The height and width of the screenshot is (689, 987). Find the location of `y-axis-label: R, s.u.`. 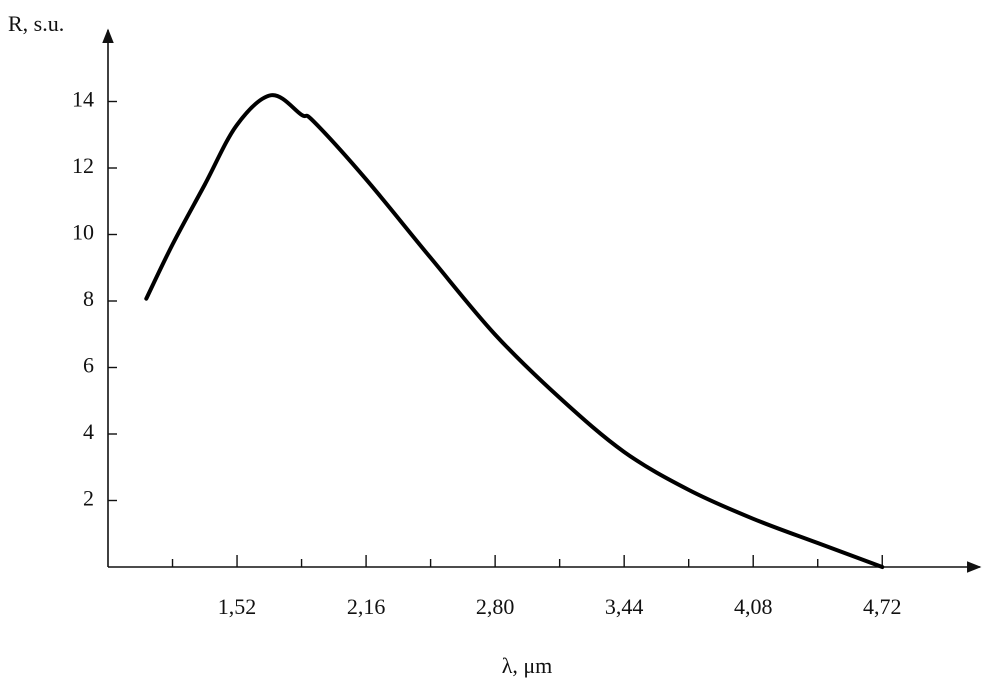

y-axis-label: R, s.u. is located at coordinates (36, 23).